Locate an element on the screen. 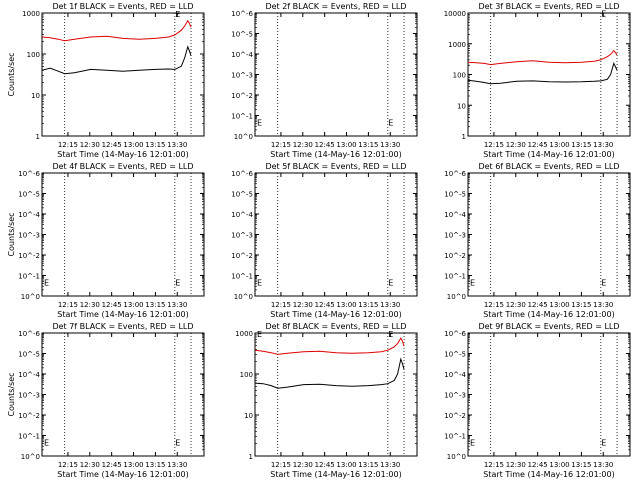 The image size is (640, 480). panel-title: Det 7f BLACK = Events, RED = LLD is located at coordinates (122, 326).